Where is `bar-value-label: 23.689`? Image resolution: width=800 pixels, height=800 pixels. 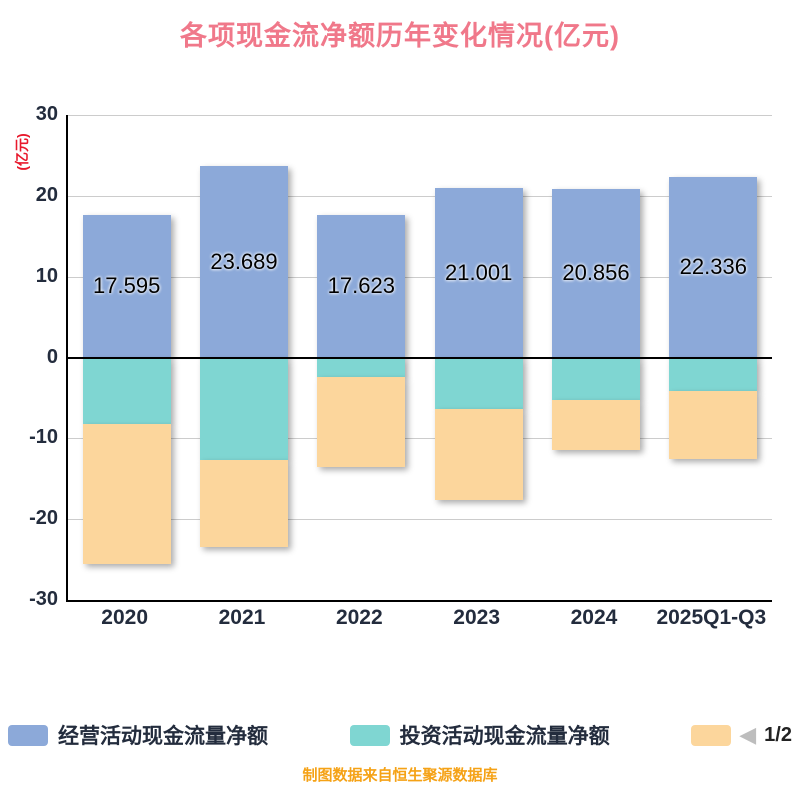
bar-value-label: 23.689 is located at coordinates (244, 261).